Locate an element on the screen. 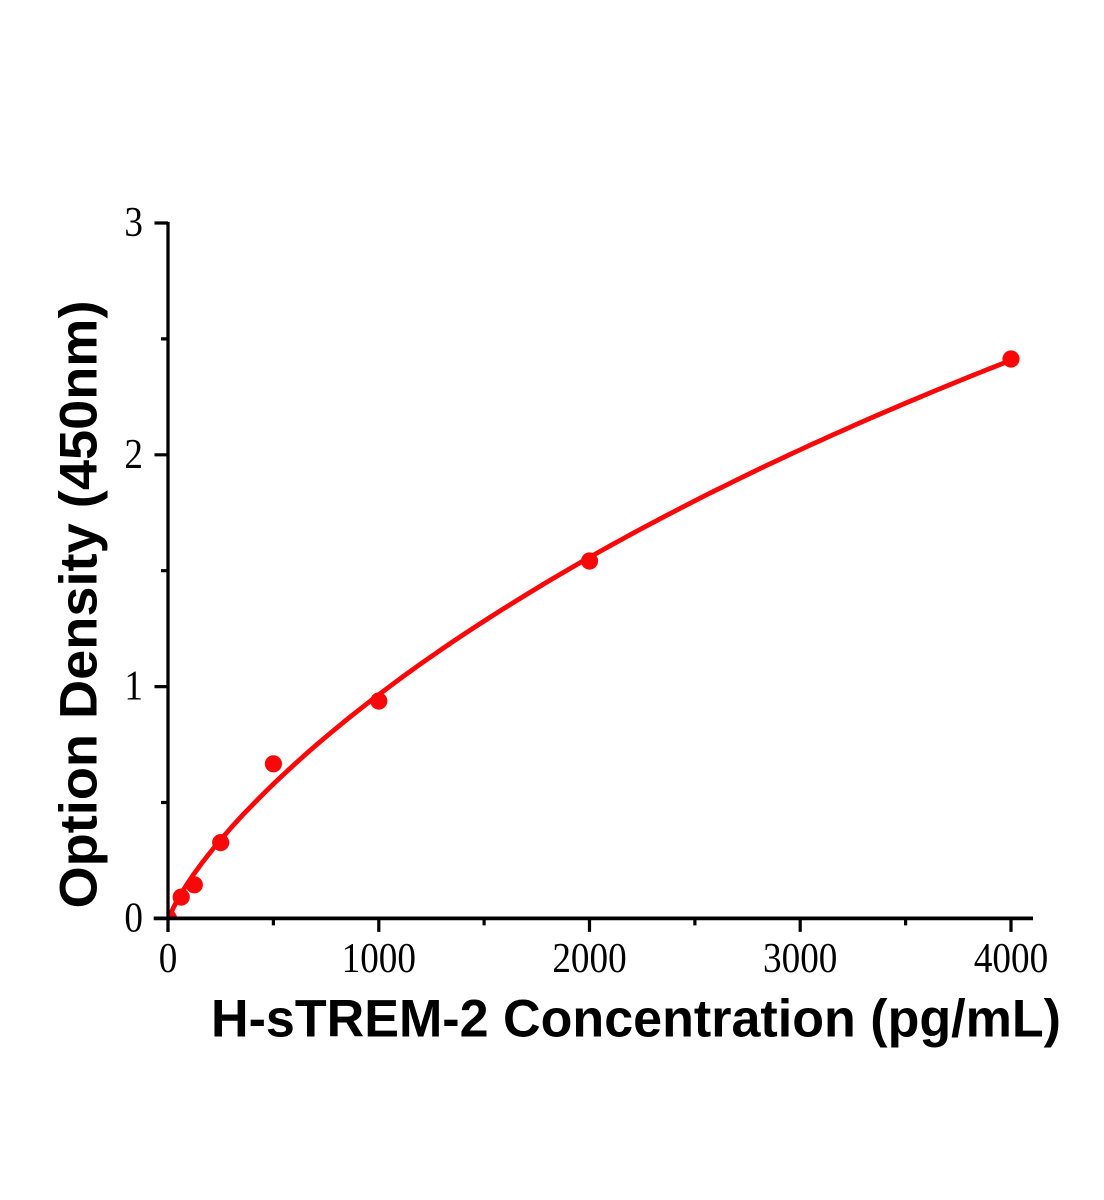 The height and width of the screenshot is (1200, 1104). svg-text: 2000 is located at coordinates (589, 958).